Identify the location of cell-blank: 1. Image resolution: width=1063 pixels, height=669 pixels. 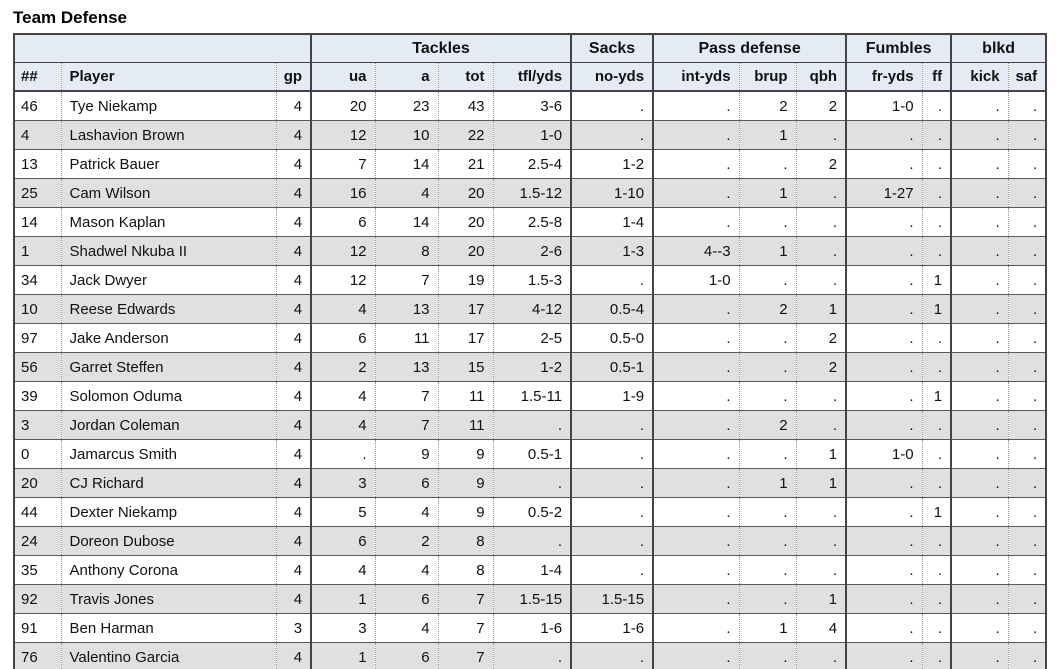
(37, 251).